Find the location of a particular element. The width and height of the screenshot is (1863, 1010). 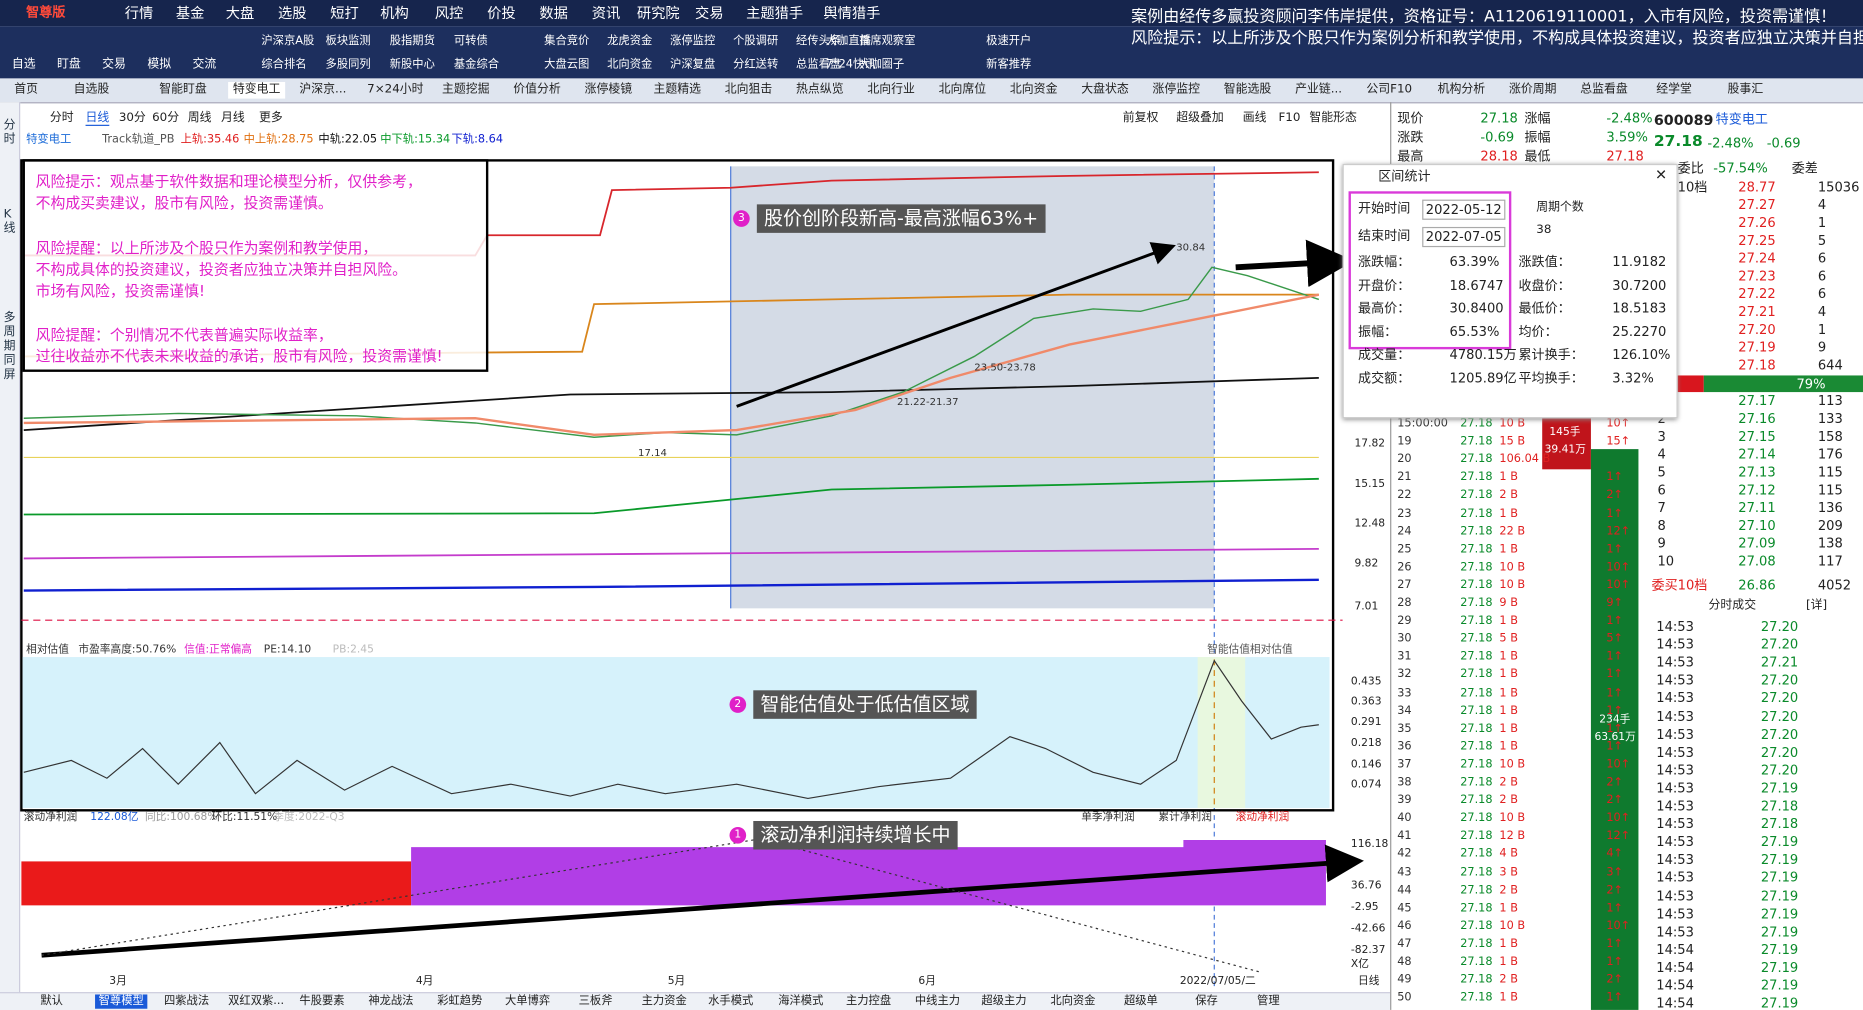

period: 日线 is located at coordinates (97, 118).